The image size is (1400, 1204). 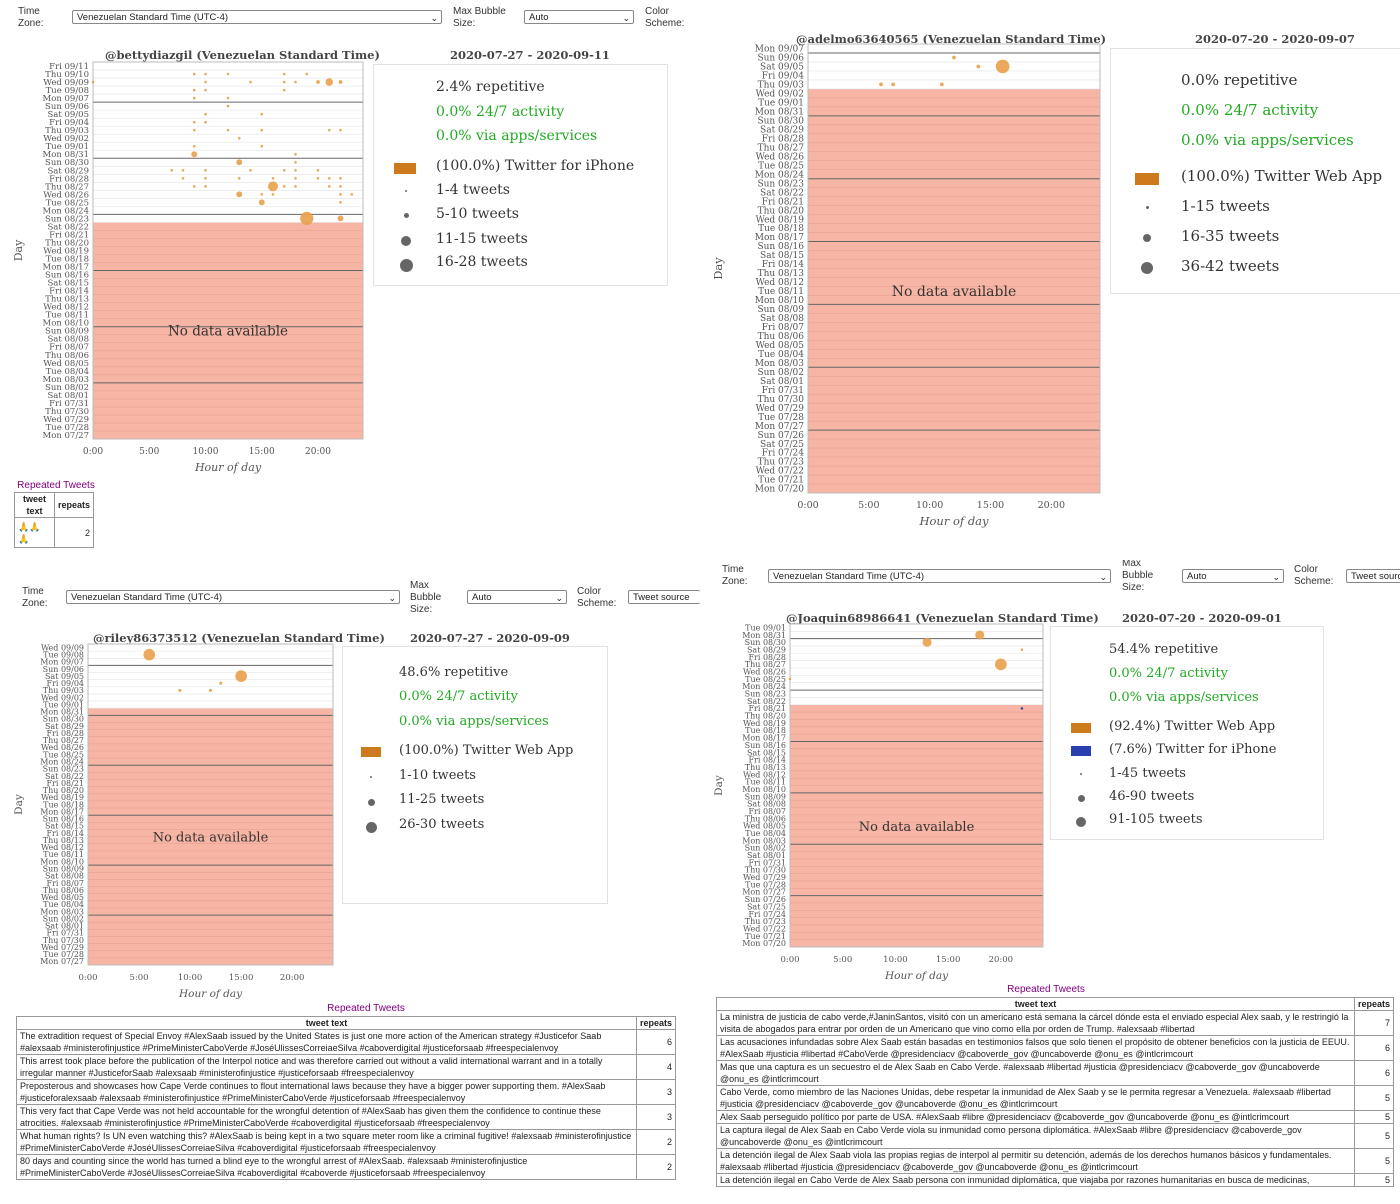 What do you see at coordinates (1275, 39) in the screenshot?
I see `date-range: 2020-07-20 - 2020-09-07` at bounding box center [1275, 39].